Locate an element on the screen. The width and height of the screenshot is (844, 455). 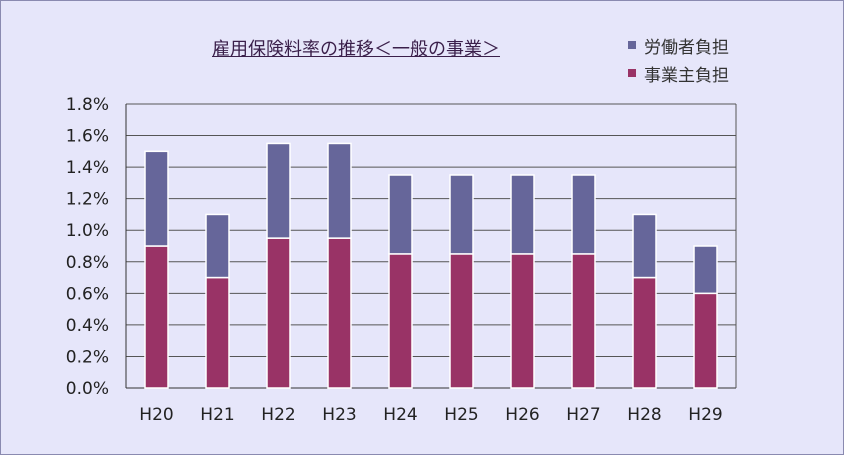
x-tick-label: H20 is located at coordinates (156, 415).